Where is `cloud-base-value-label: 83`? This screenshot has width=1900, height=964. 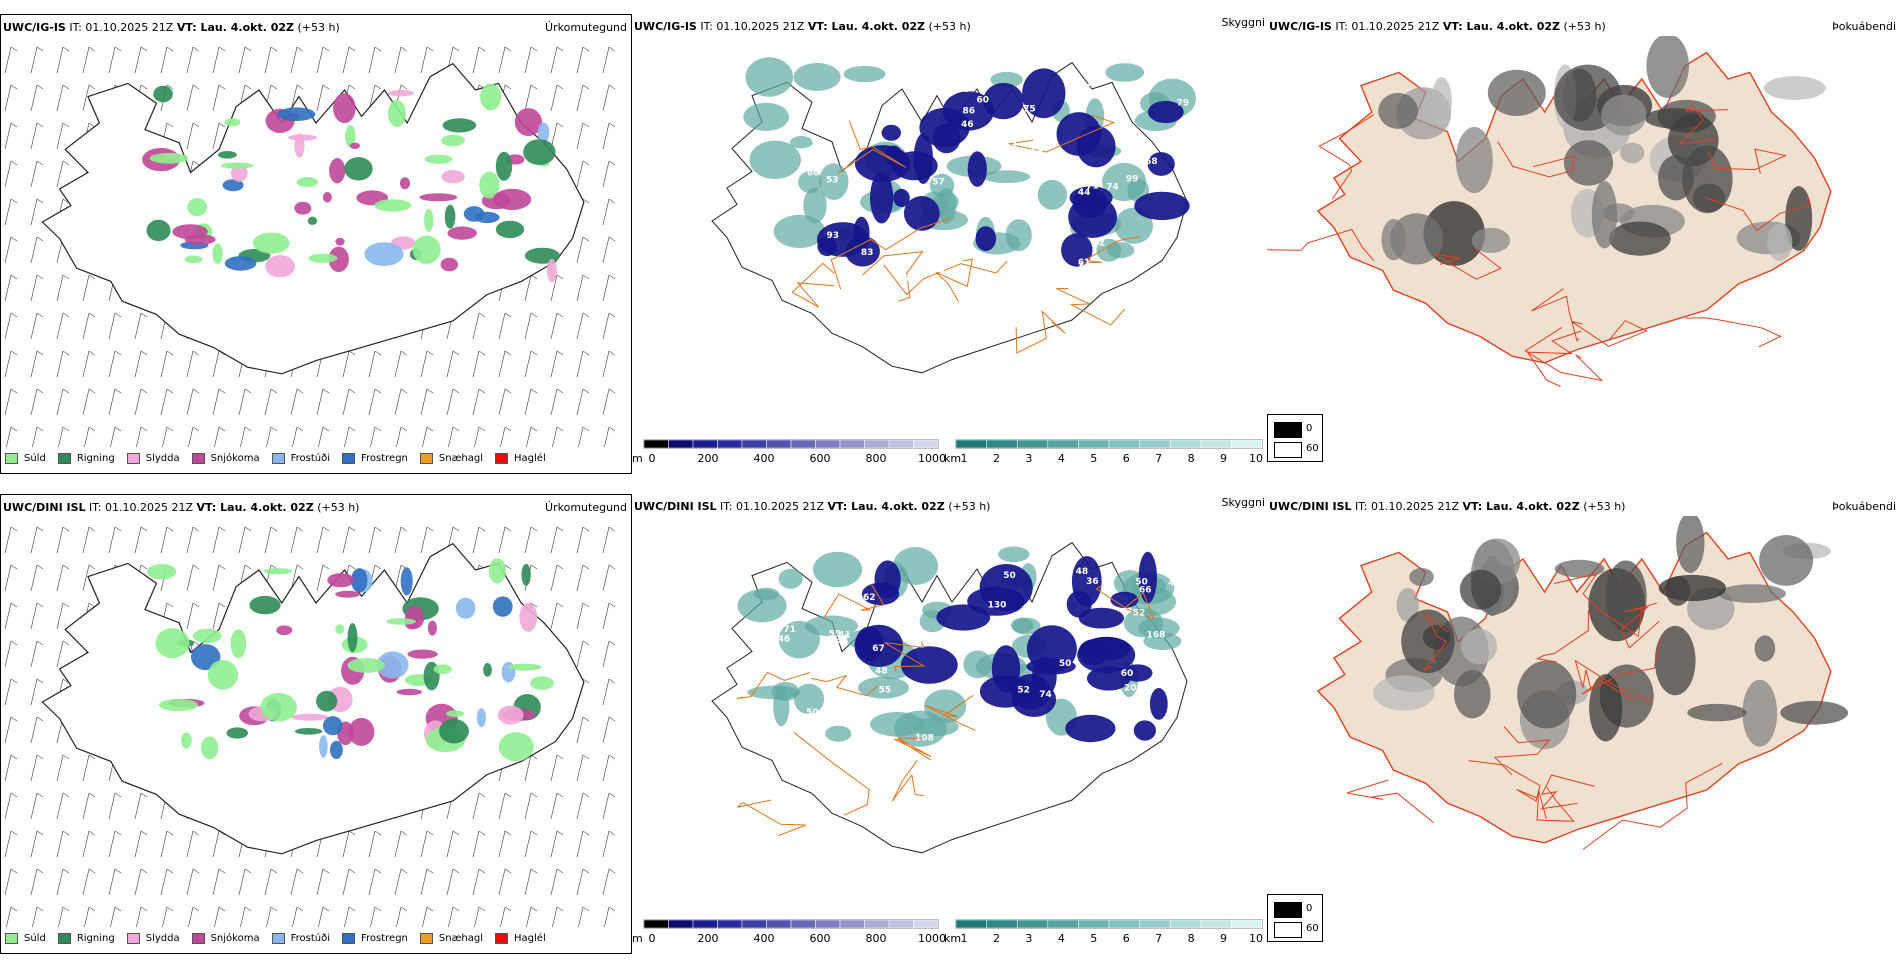 cloud-base-value-label: 83 is located at coordinates (867, 253).